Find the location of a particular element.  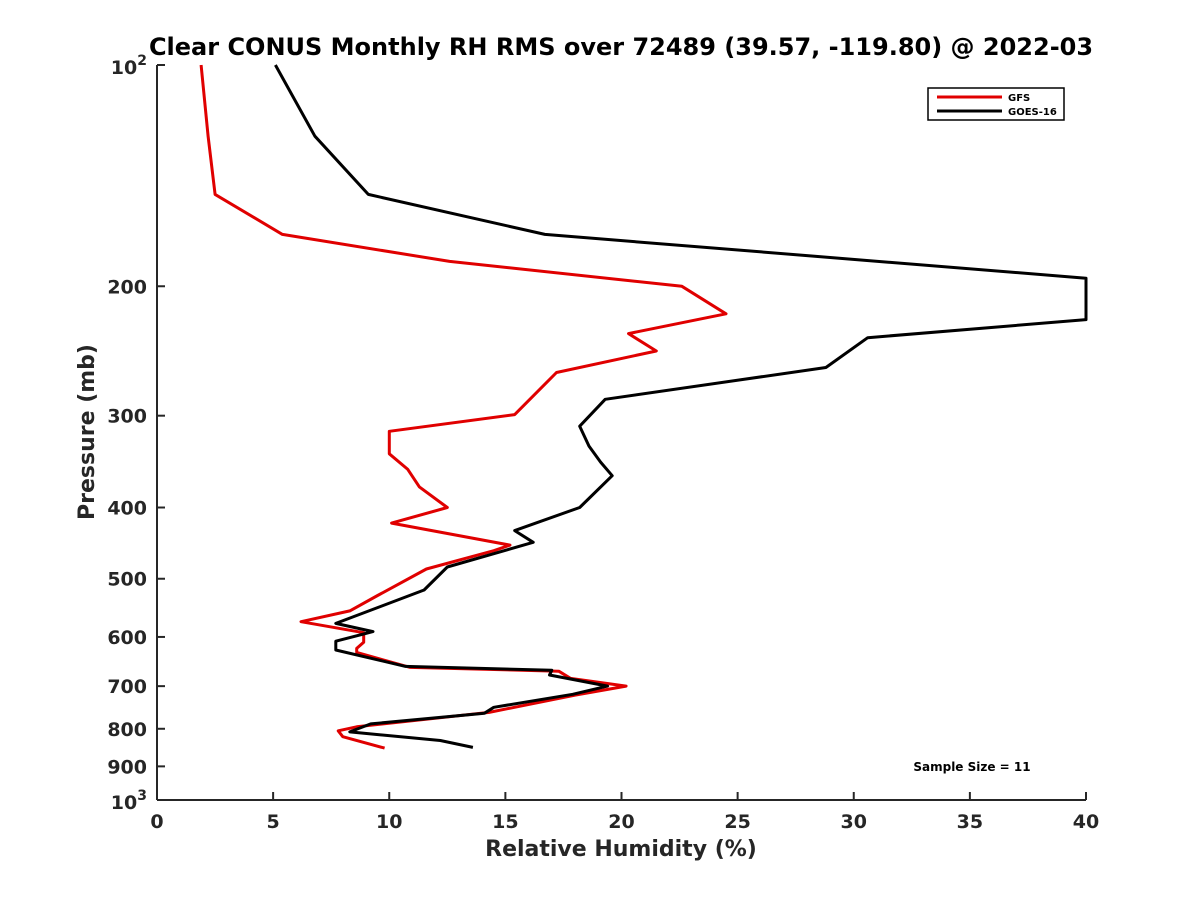

y-tick-label-top: 102 is located at coordinates (129, 66).